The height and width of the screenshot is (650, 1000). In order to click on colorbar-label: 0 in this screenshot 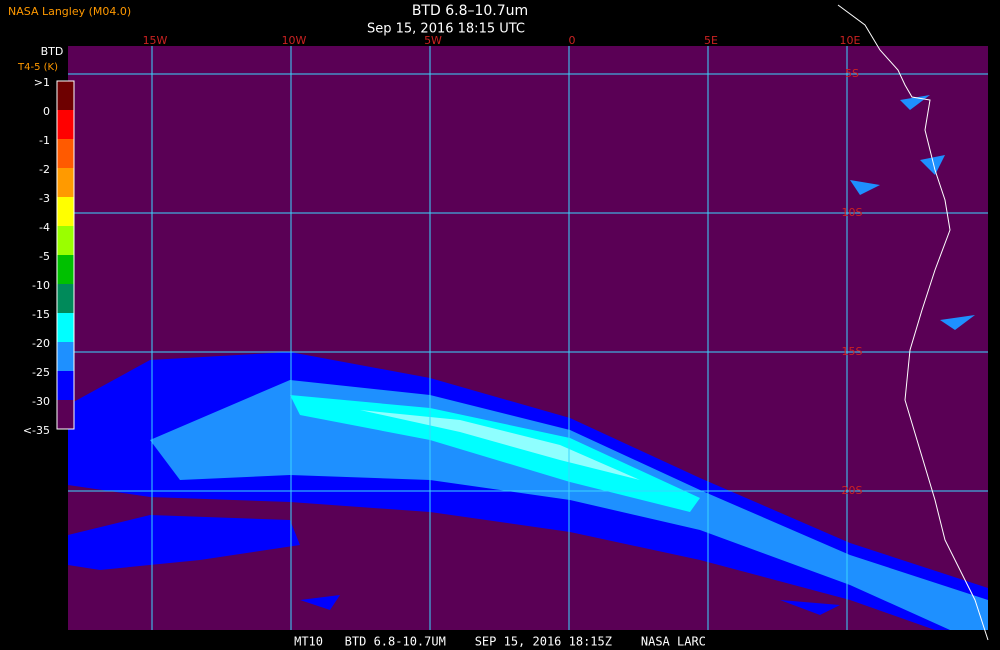, I will do `click(46, 111)`.